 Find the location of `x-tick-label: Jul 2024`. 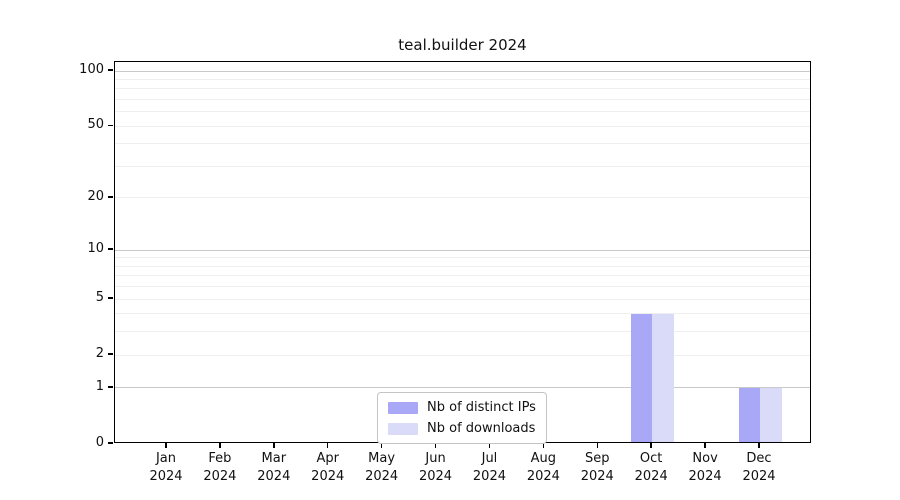

x-tick-label: Jul 2024 is located at coordinates (489, 467).